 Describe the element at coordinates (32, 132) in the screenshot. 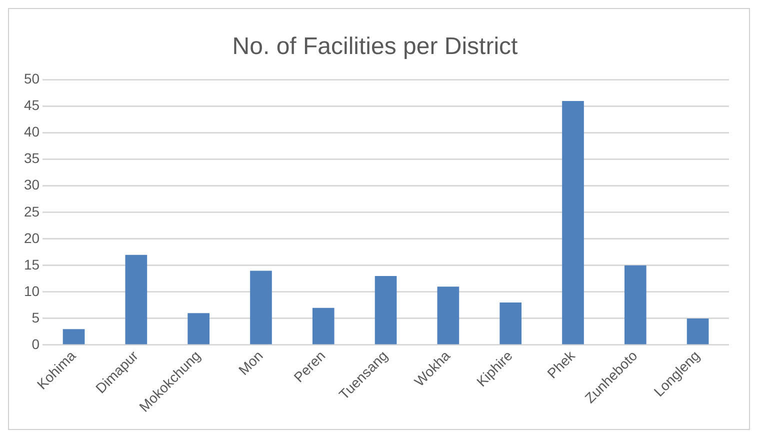

I see `y-tick-label: 40` at that location.